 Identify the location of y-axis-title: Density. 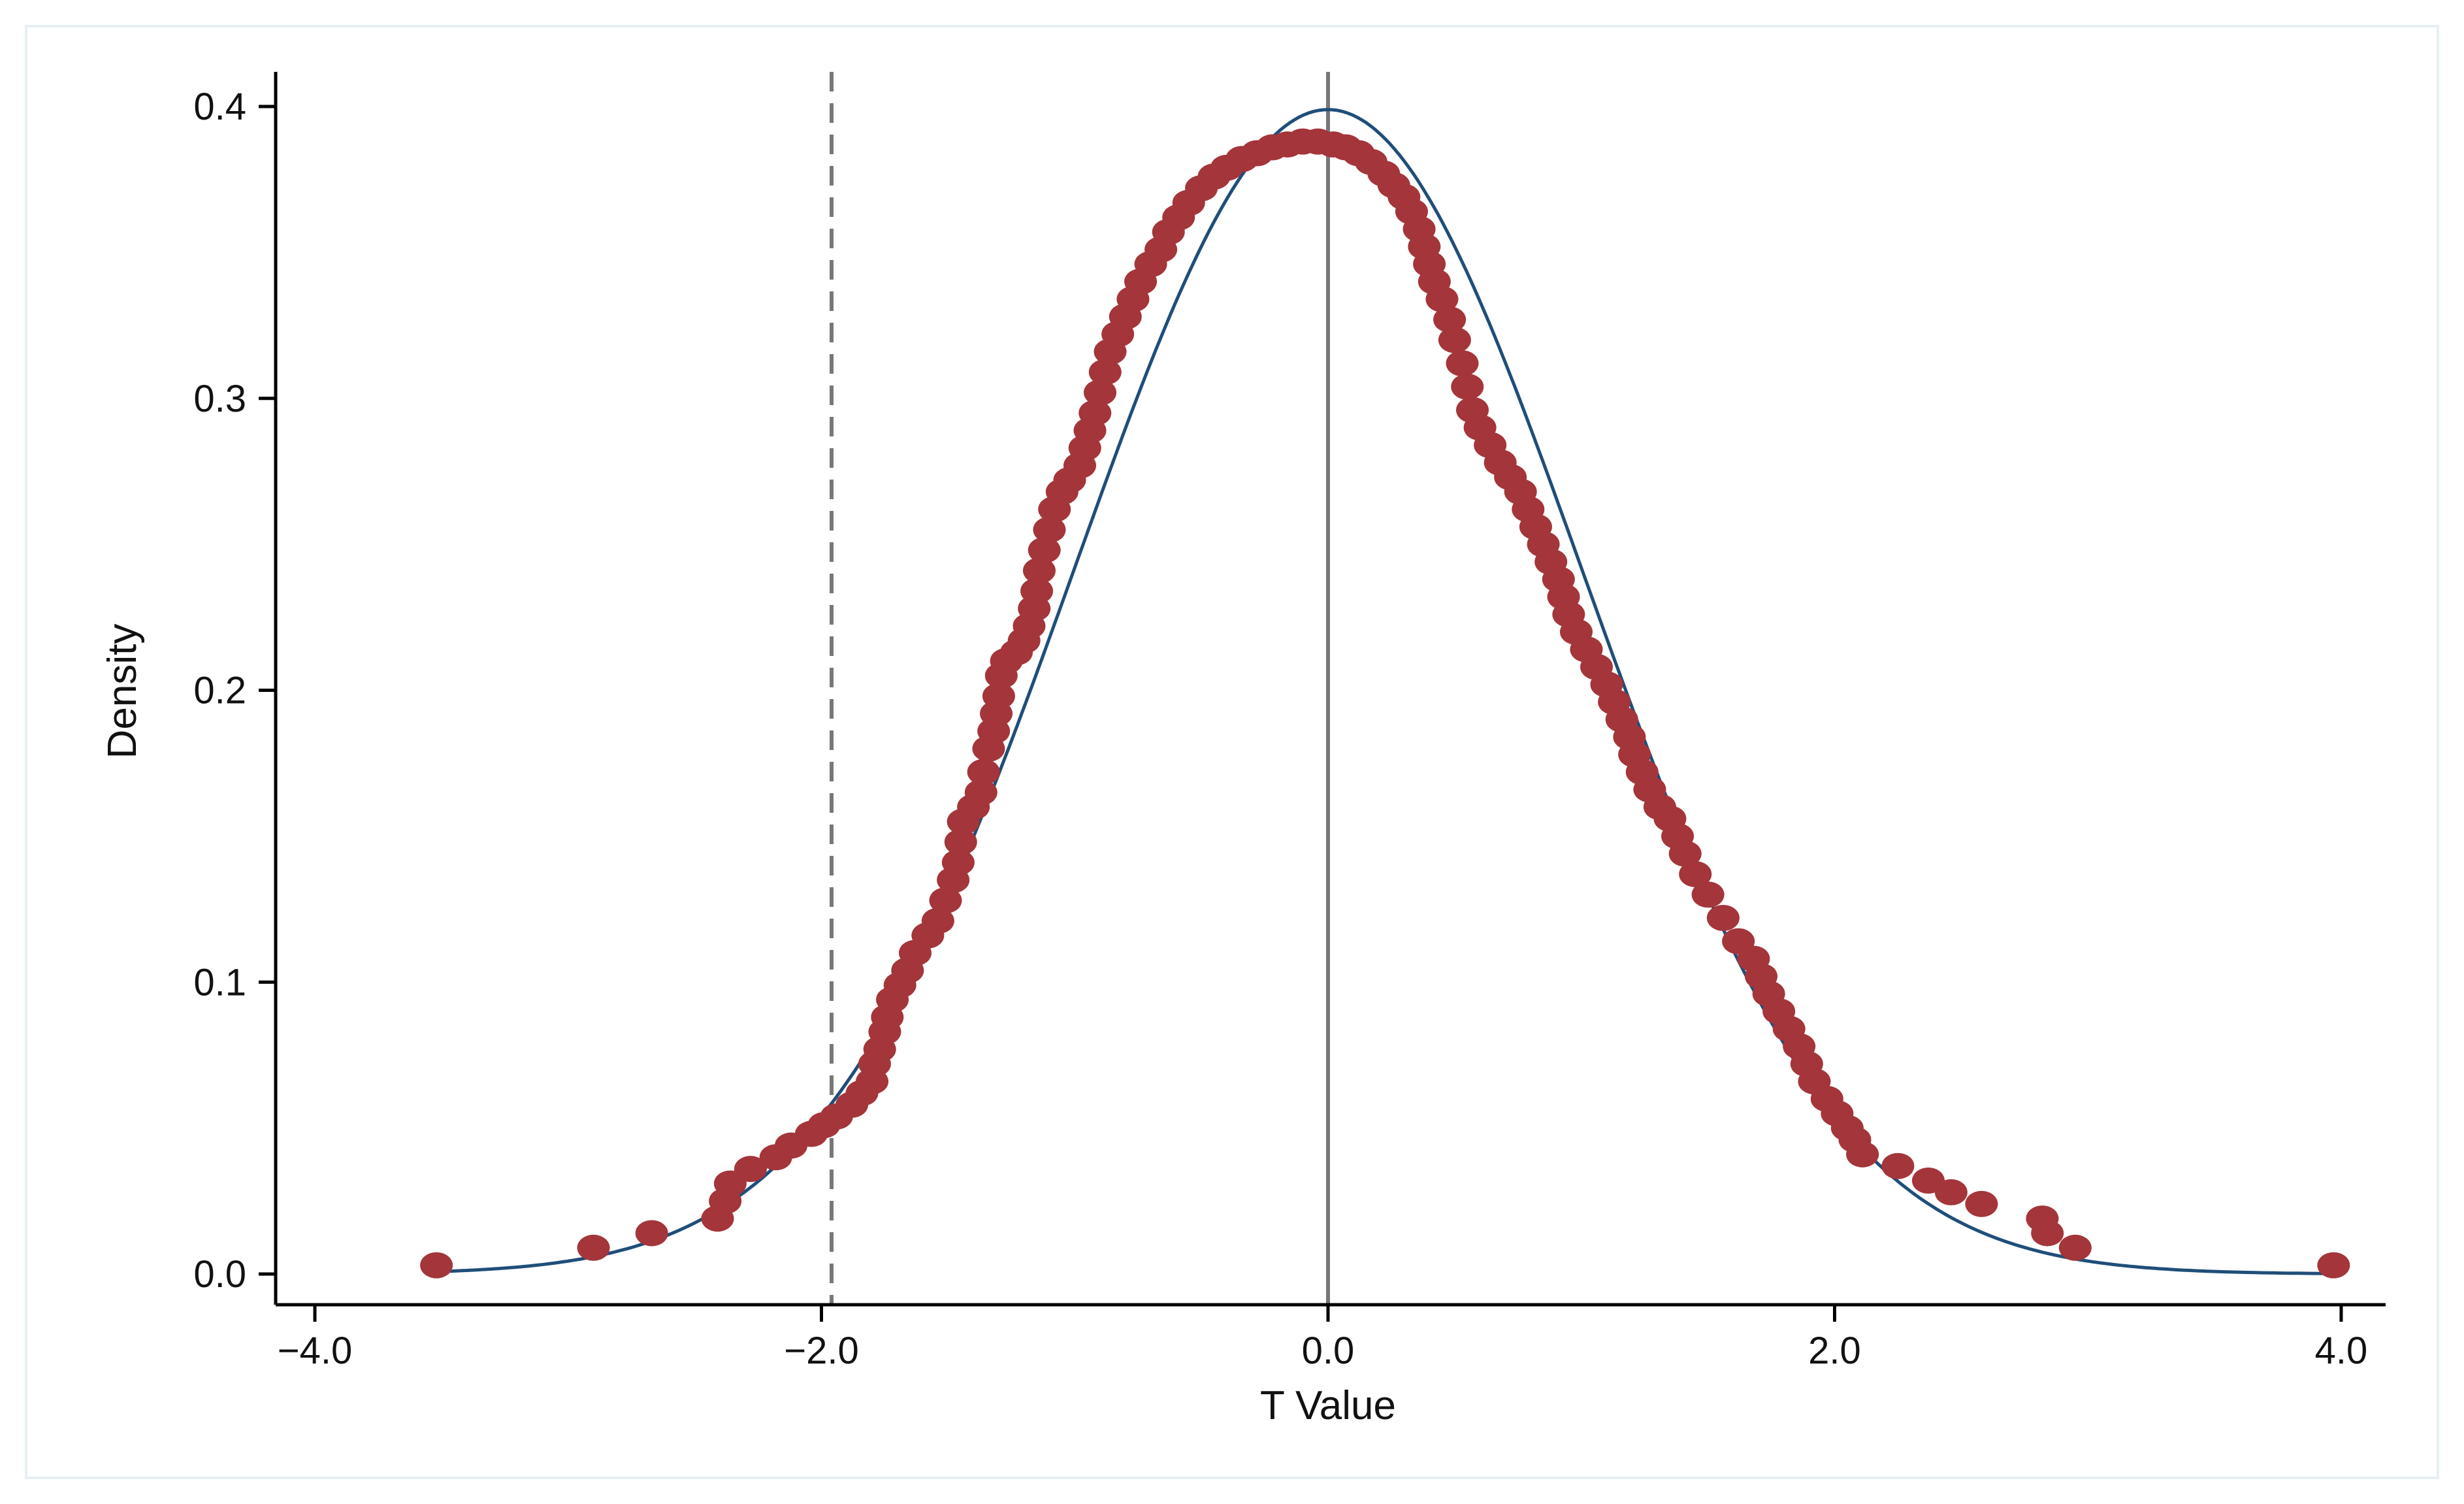
(122, 691).